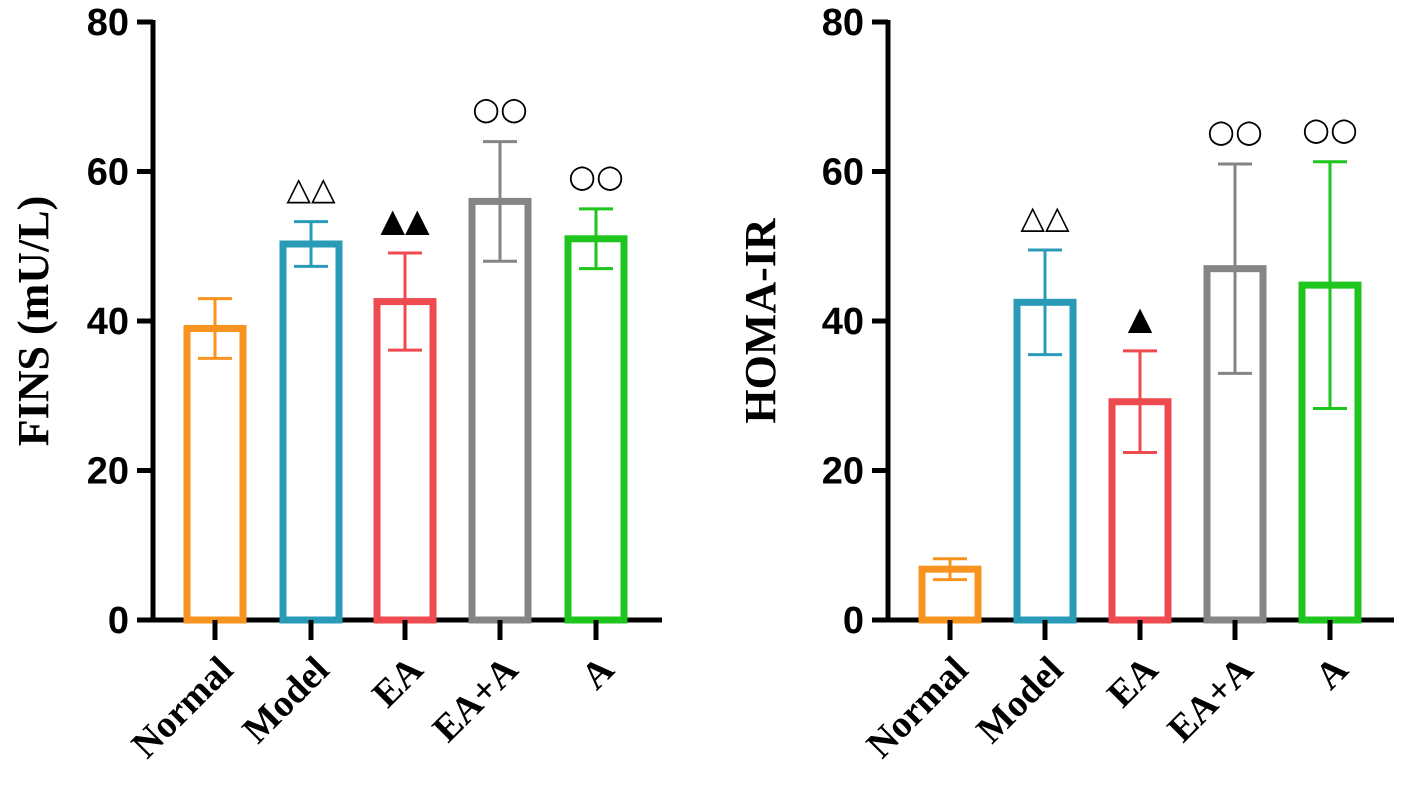  What do you see at coordinates (311, 432) in the screenshot?
I see `bar-model` at bounding box center [311, 432].